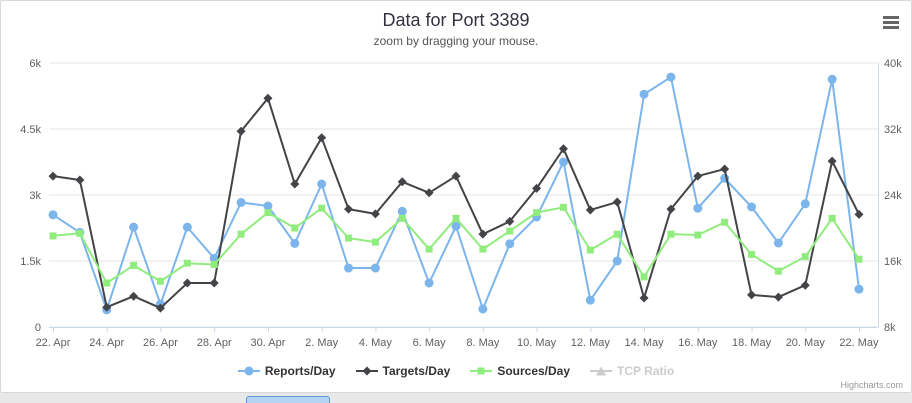 This screenshot has width=912, height=403. What do you see at coordinates (520, 371) in the screenshot?
I see `legend-item-sources-day: Sources/Day` at bounding box center [520, 371].